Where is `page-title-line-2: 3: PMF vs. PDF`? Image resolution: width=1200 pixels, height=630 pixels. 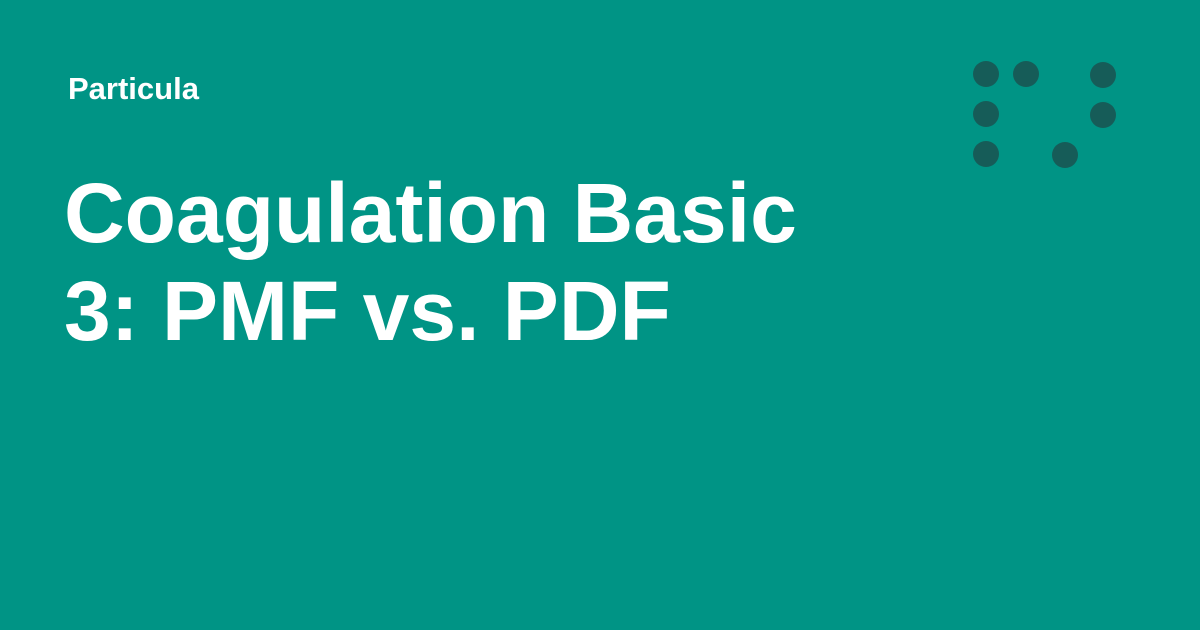
page-title-line-2: 3: PMF vs. PDF is located at coordinates (367, 311).